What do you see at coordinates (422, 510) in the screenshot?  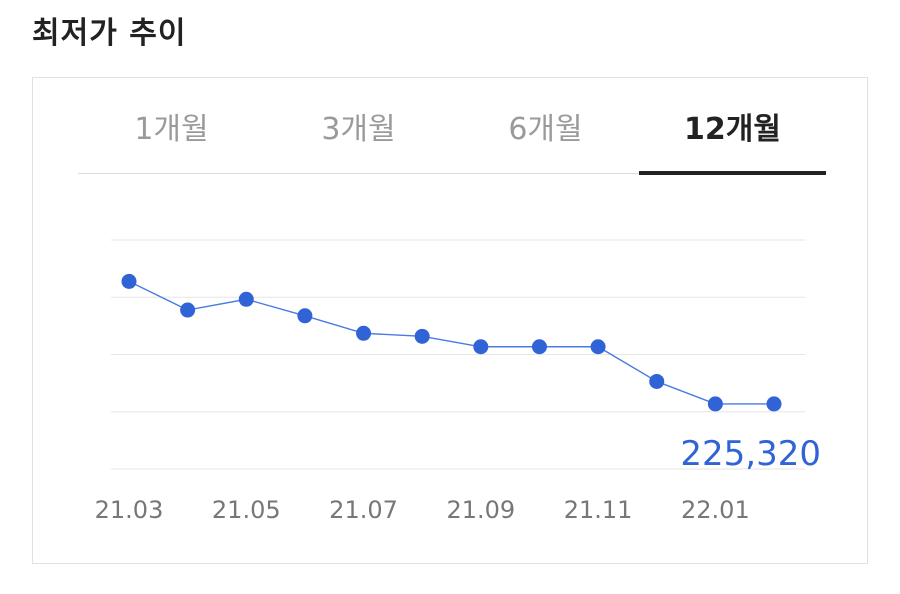 I see `x-axis-ticks: 21.03 21.05 21.07 21.09 21.11 22.01` at bounding box center [422, 510].